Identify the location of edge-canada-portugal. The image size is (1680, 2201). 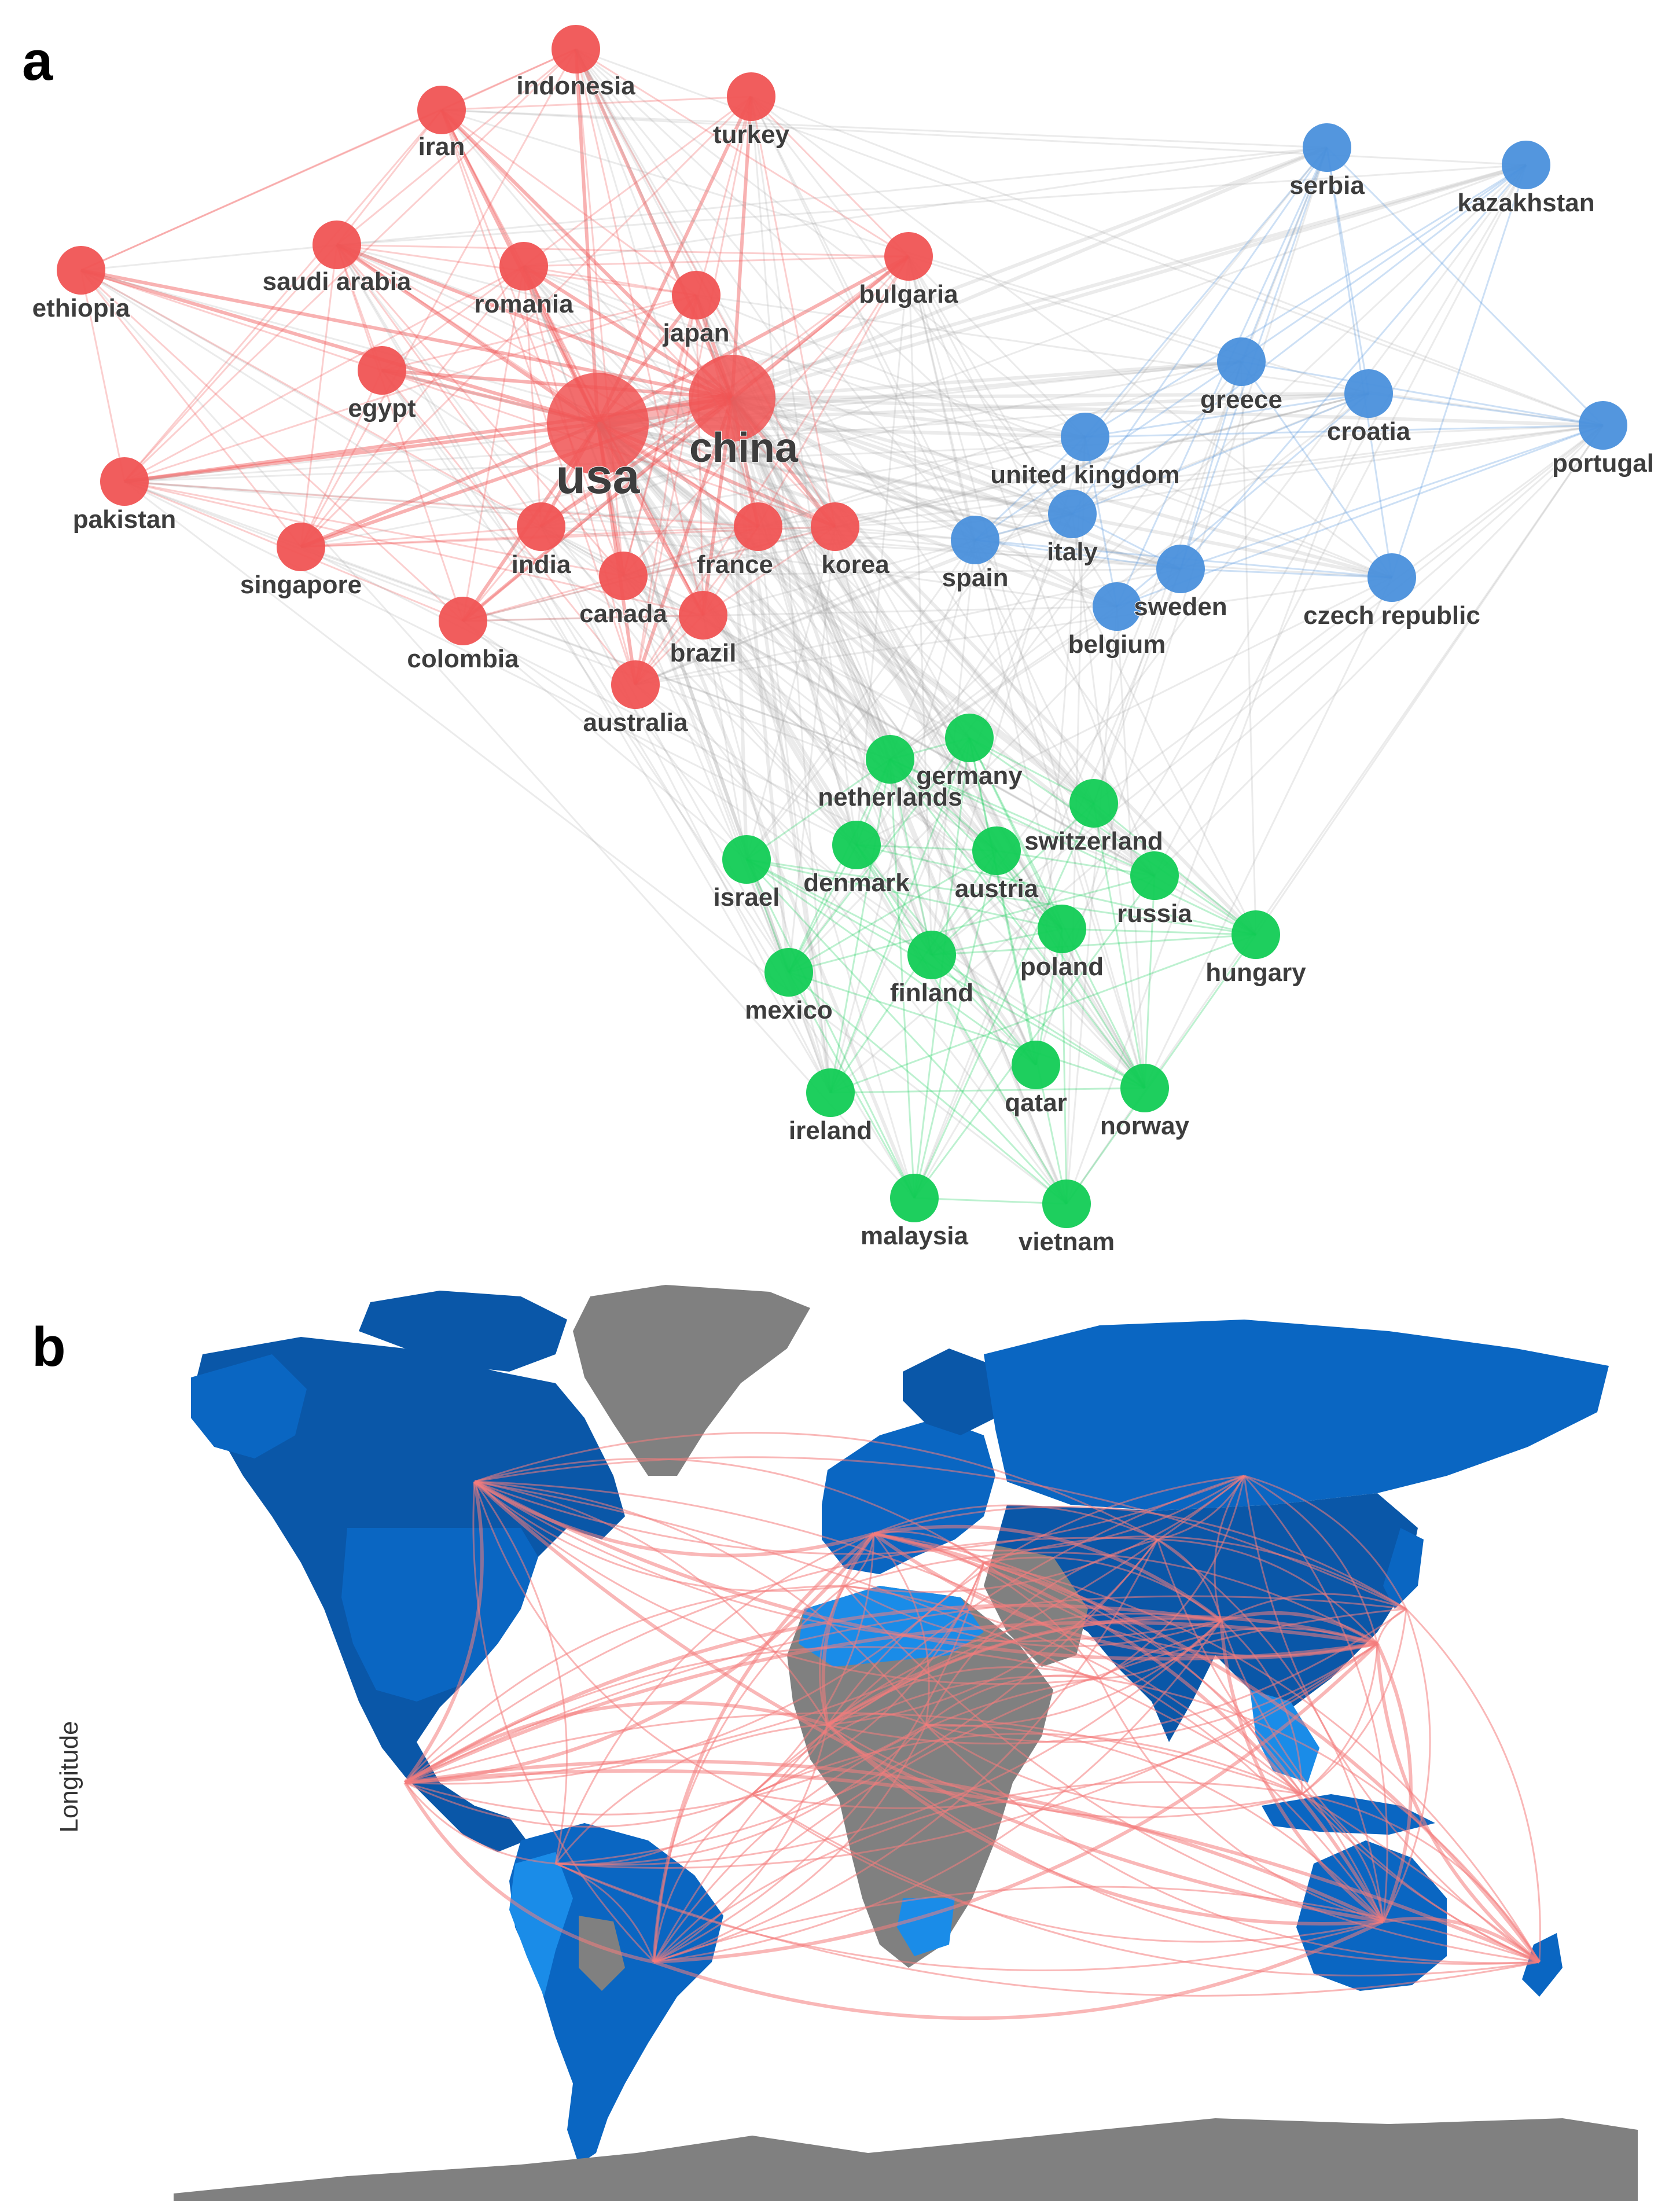
(1113, 501).